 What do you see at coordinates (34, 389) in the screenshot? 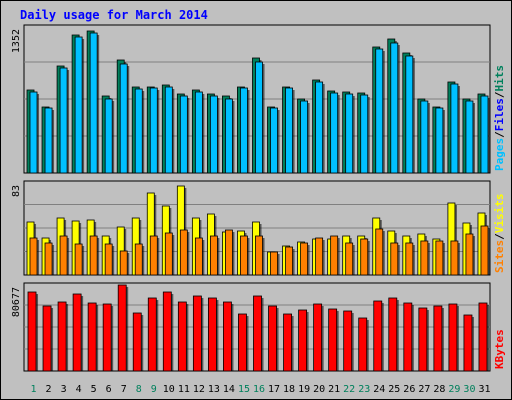
I see `x-tick-label-1: 1` at bounding box center [34, 389].